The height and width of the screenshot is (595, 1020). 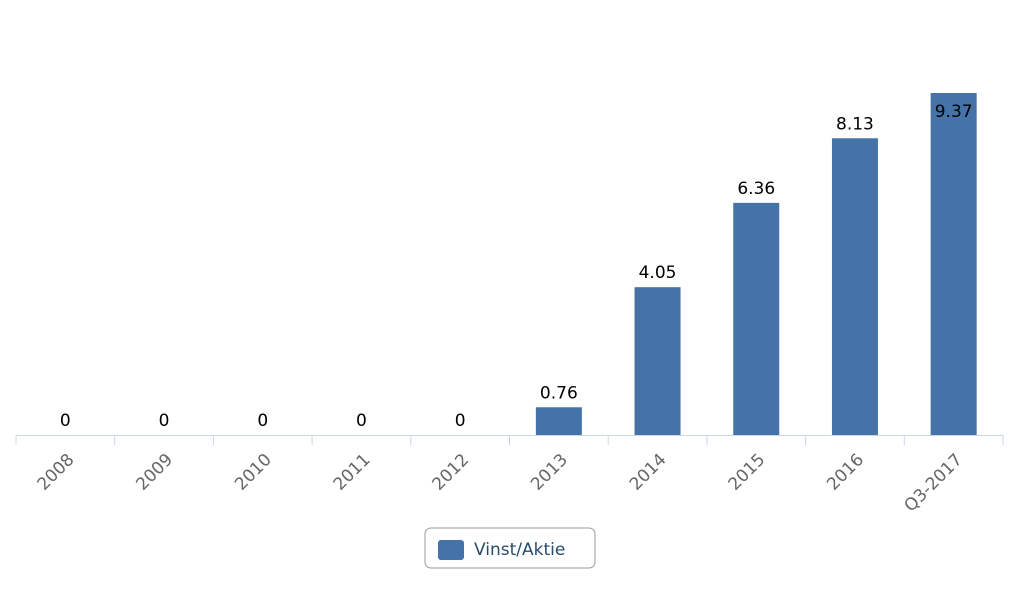 What do you see at coordinates (934, 483) in the screenshot?
I see `x-tick-label: Q3-2017` at bounding box center [934, 483].